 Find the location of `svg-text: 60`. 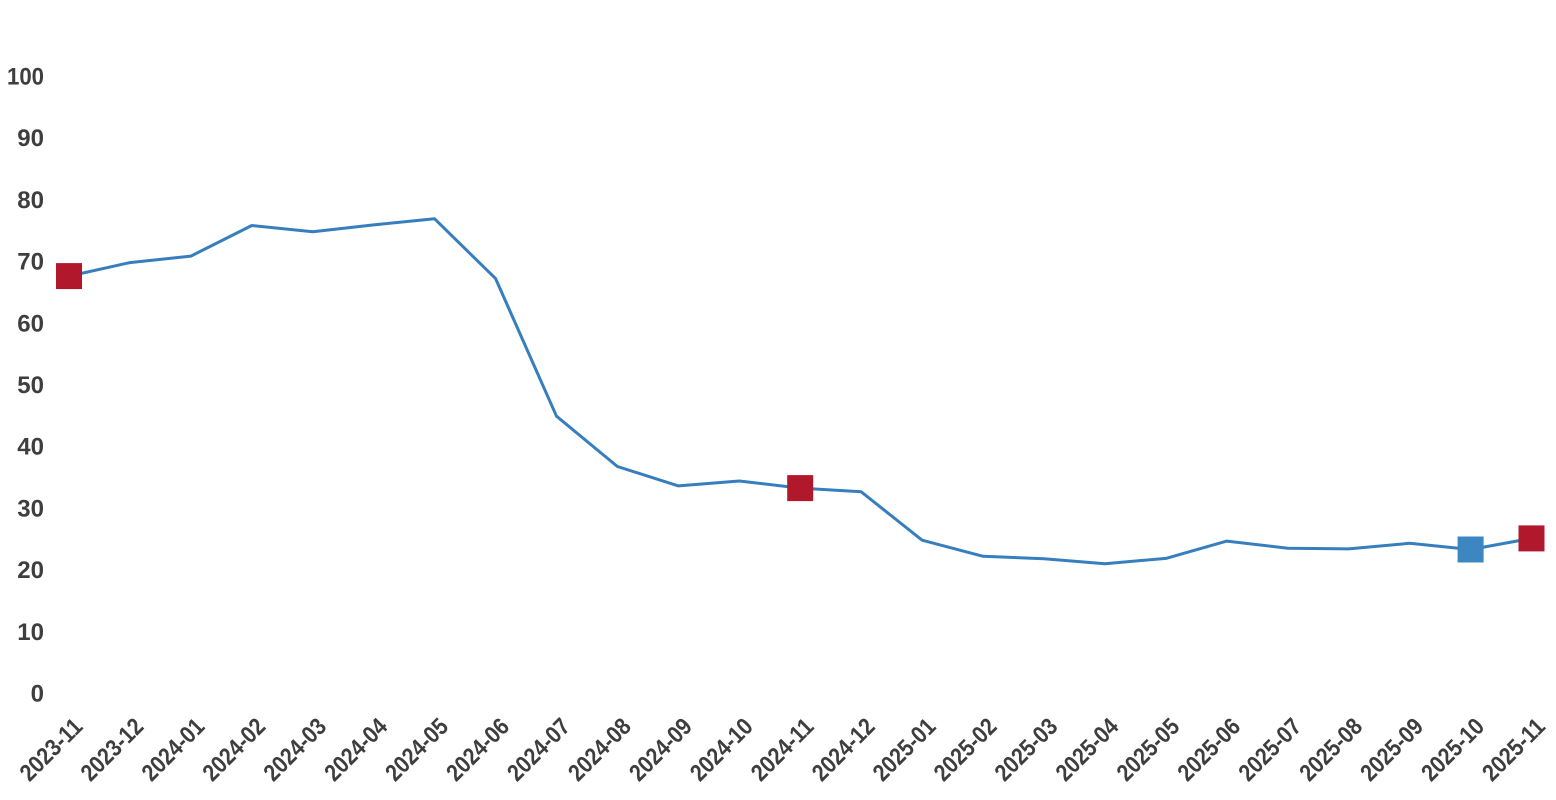

svg-text: 60 is located at coordinates (30, 323).